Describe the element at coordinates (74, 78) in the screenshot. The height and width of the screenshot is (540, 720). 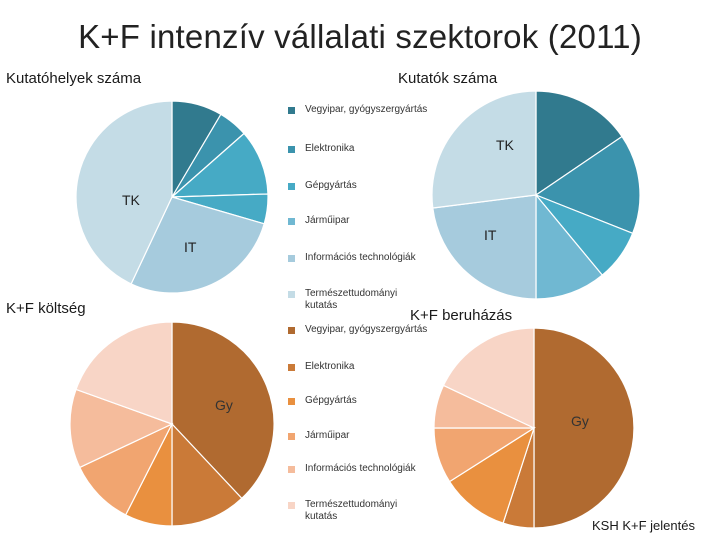
I see `chart-title-kutatohelyek: Kutatóhelyek száma` at that location.